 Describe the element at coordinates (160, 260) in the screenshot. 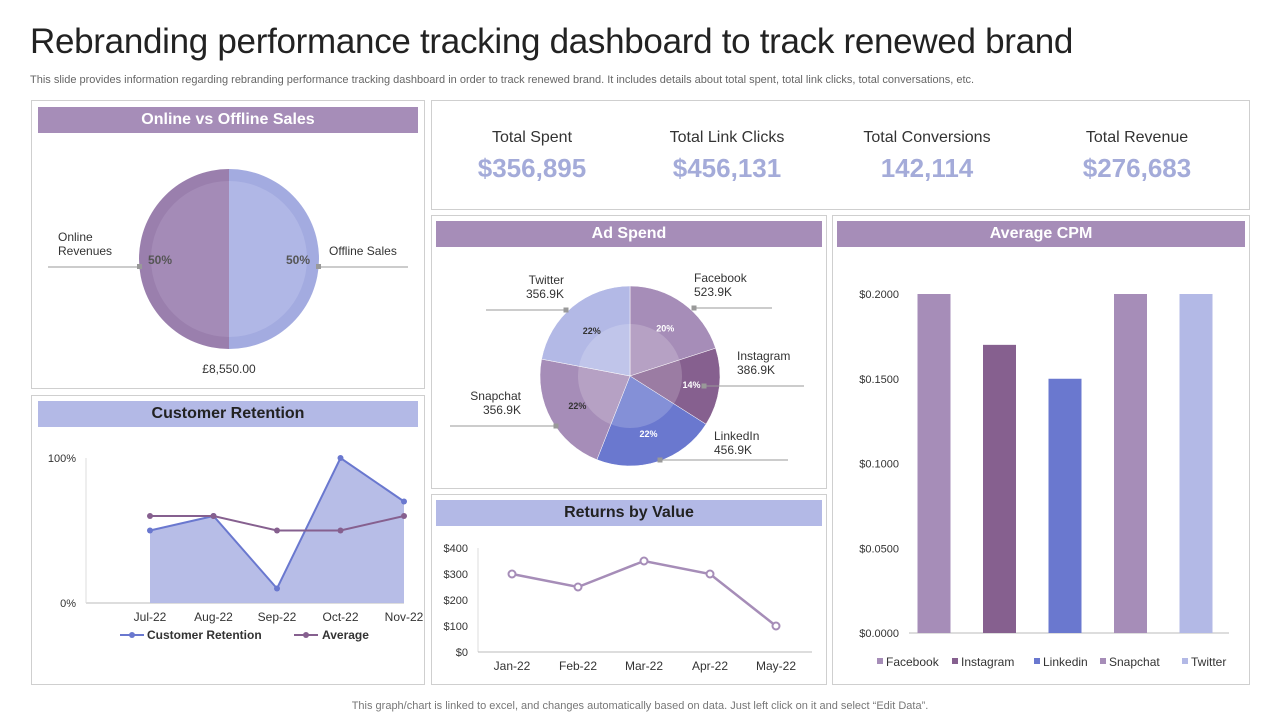

I see `online-pct-label: 50%` at that location.